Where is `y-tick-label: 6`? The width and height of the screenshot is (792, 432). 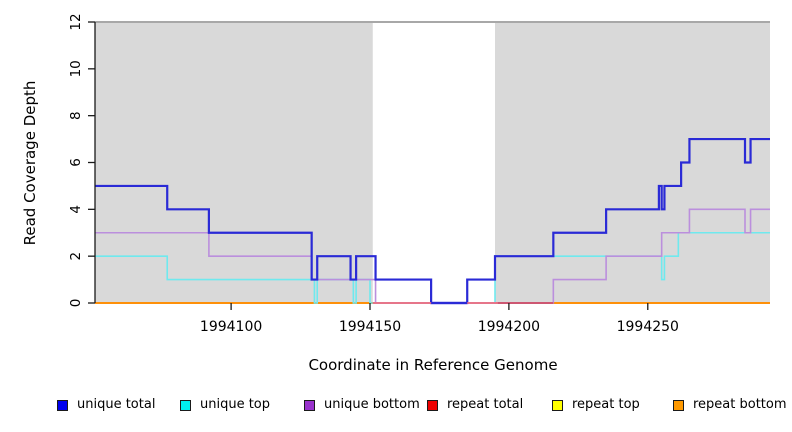
y-tick-label: 6 is located at coordinates (76, 162).